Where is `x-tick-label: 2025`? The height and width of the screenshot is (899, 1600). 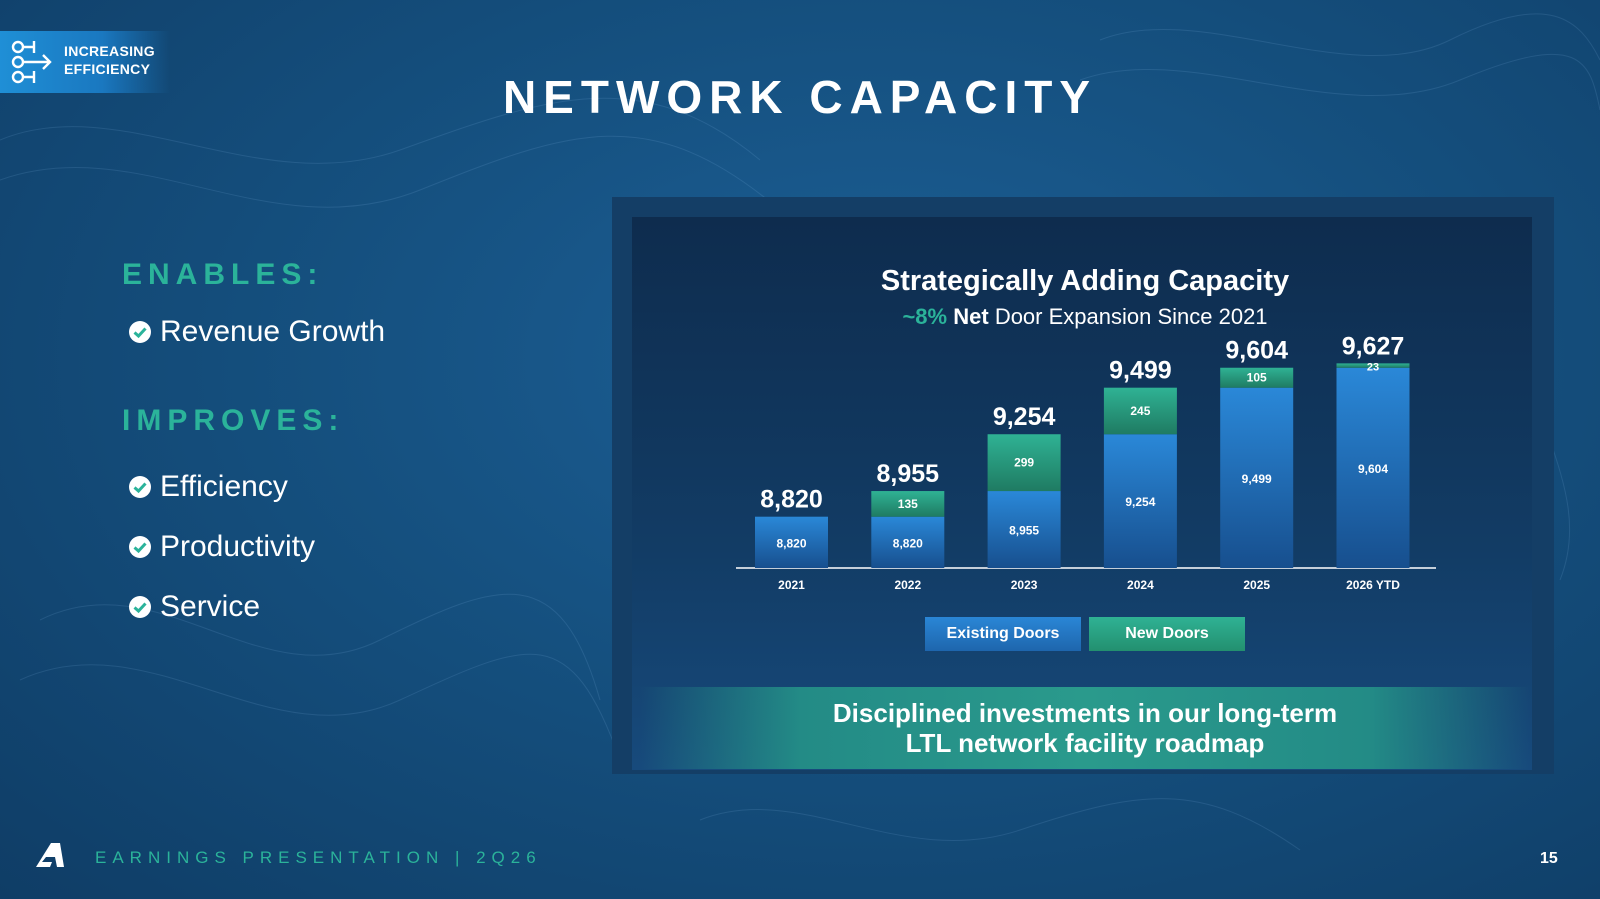 x-tick-label: 2025 is located at coordinates (1256, 585).